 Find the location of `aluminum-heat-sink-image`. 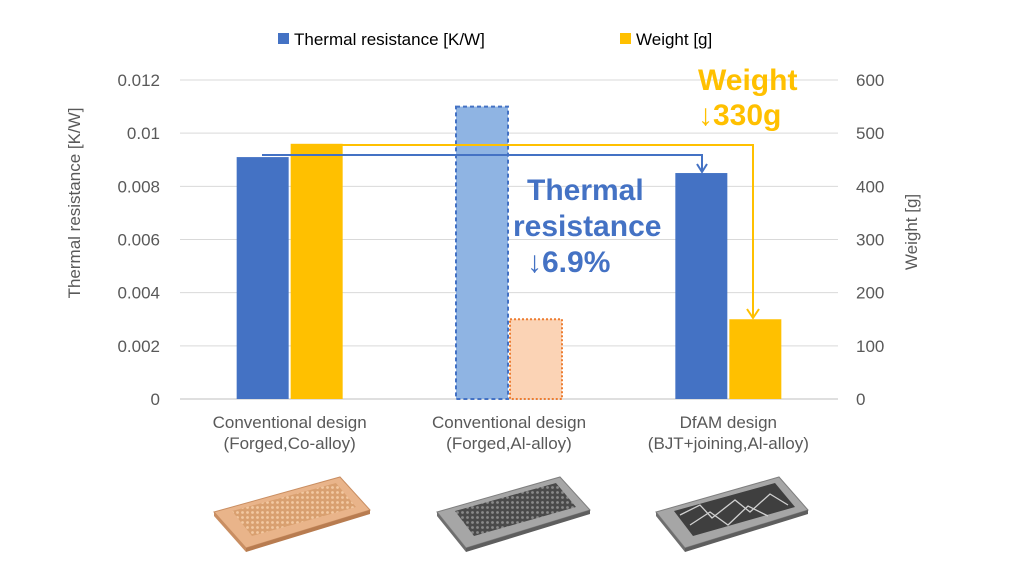

aluminum-heat-sink-image is located at coordinates (513, 514).